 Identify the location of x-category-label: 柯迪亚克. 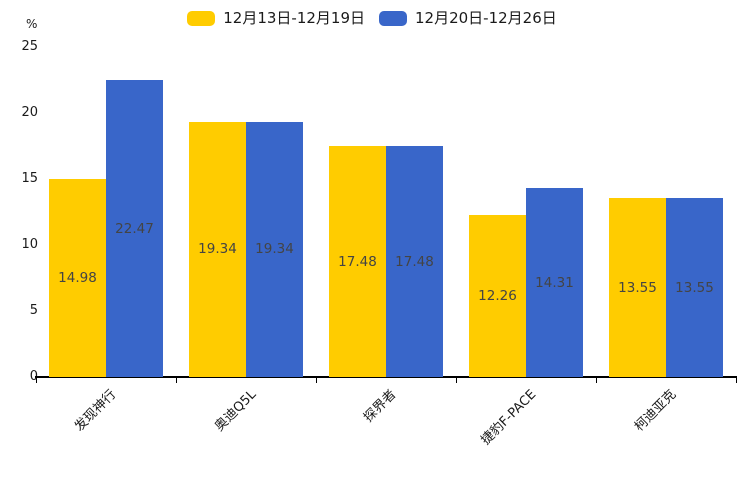
(655, 411).